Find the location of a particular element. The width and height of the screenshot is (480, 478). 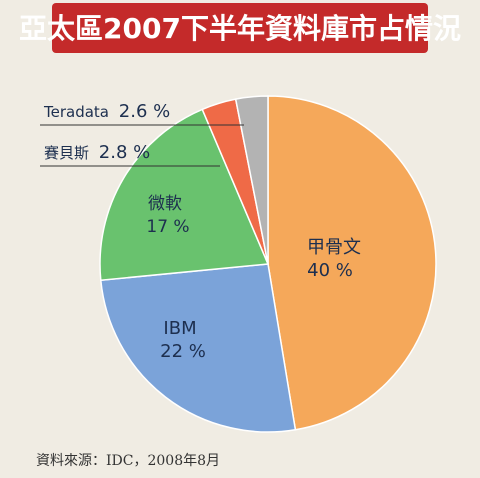

pie-slice-teradata is located at coordinates (251, 180).